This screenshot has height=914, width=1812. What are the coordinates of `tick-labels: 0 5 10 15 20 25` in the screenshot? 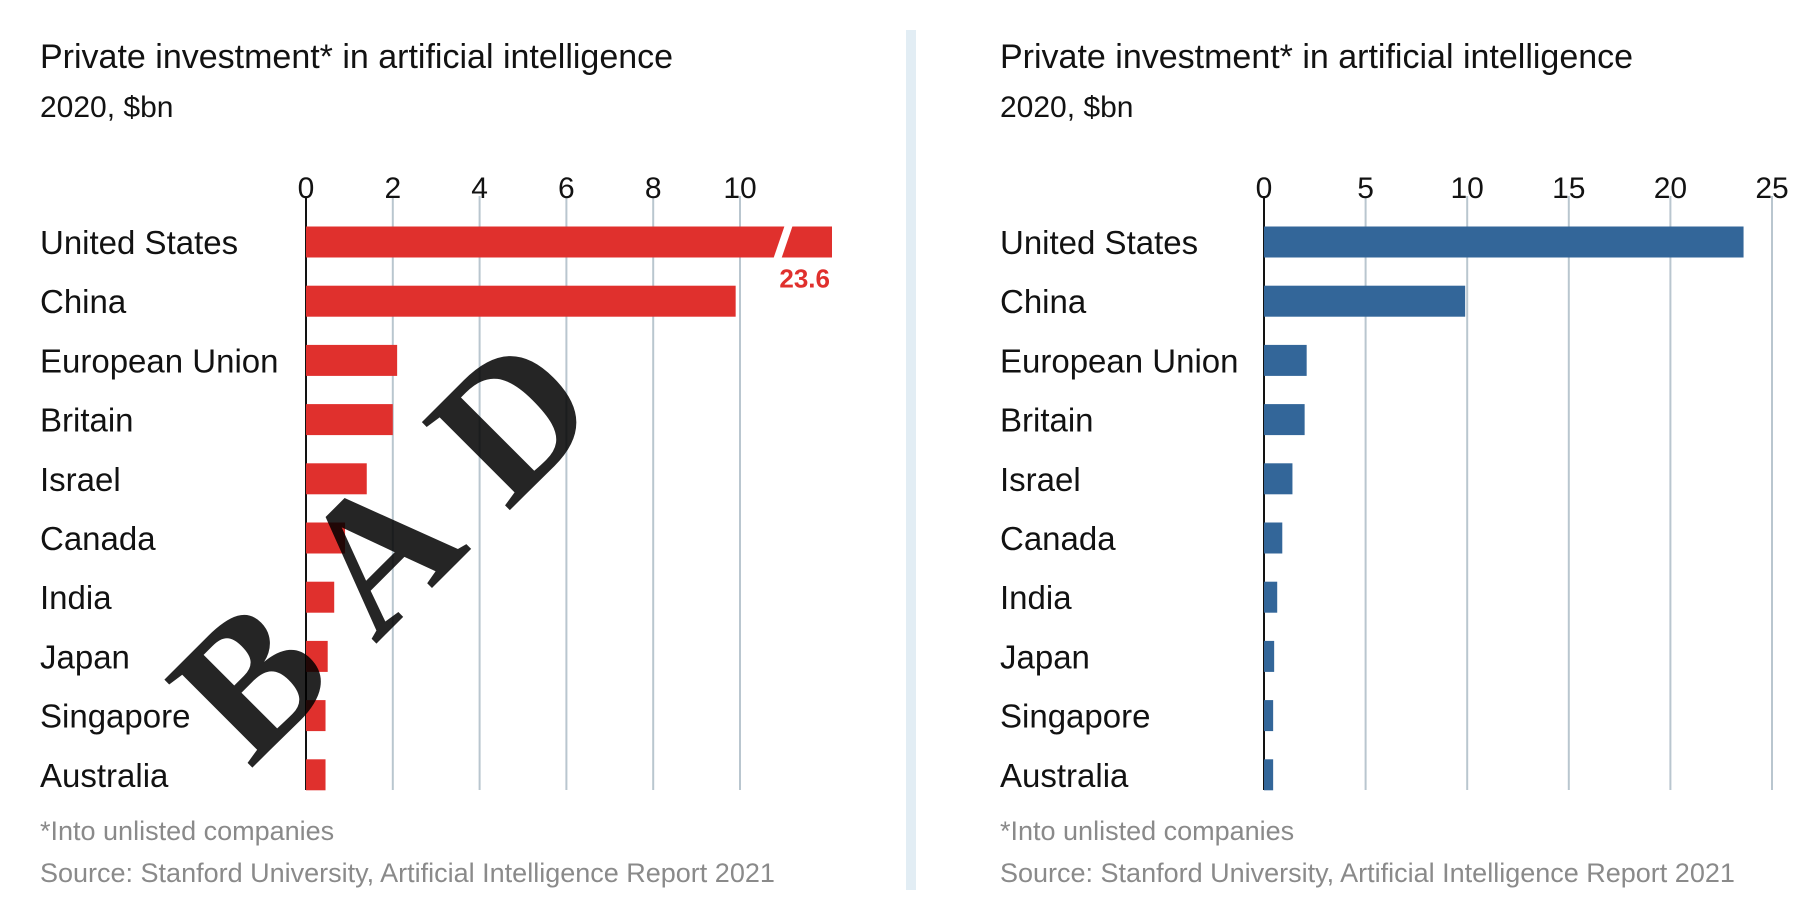 It's located at (1522, 188).